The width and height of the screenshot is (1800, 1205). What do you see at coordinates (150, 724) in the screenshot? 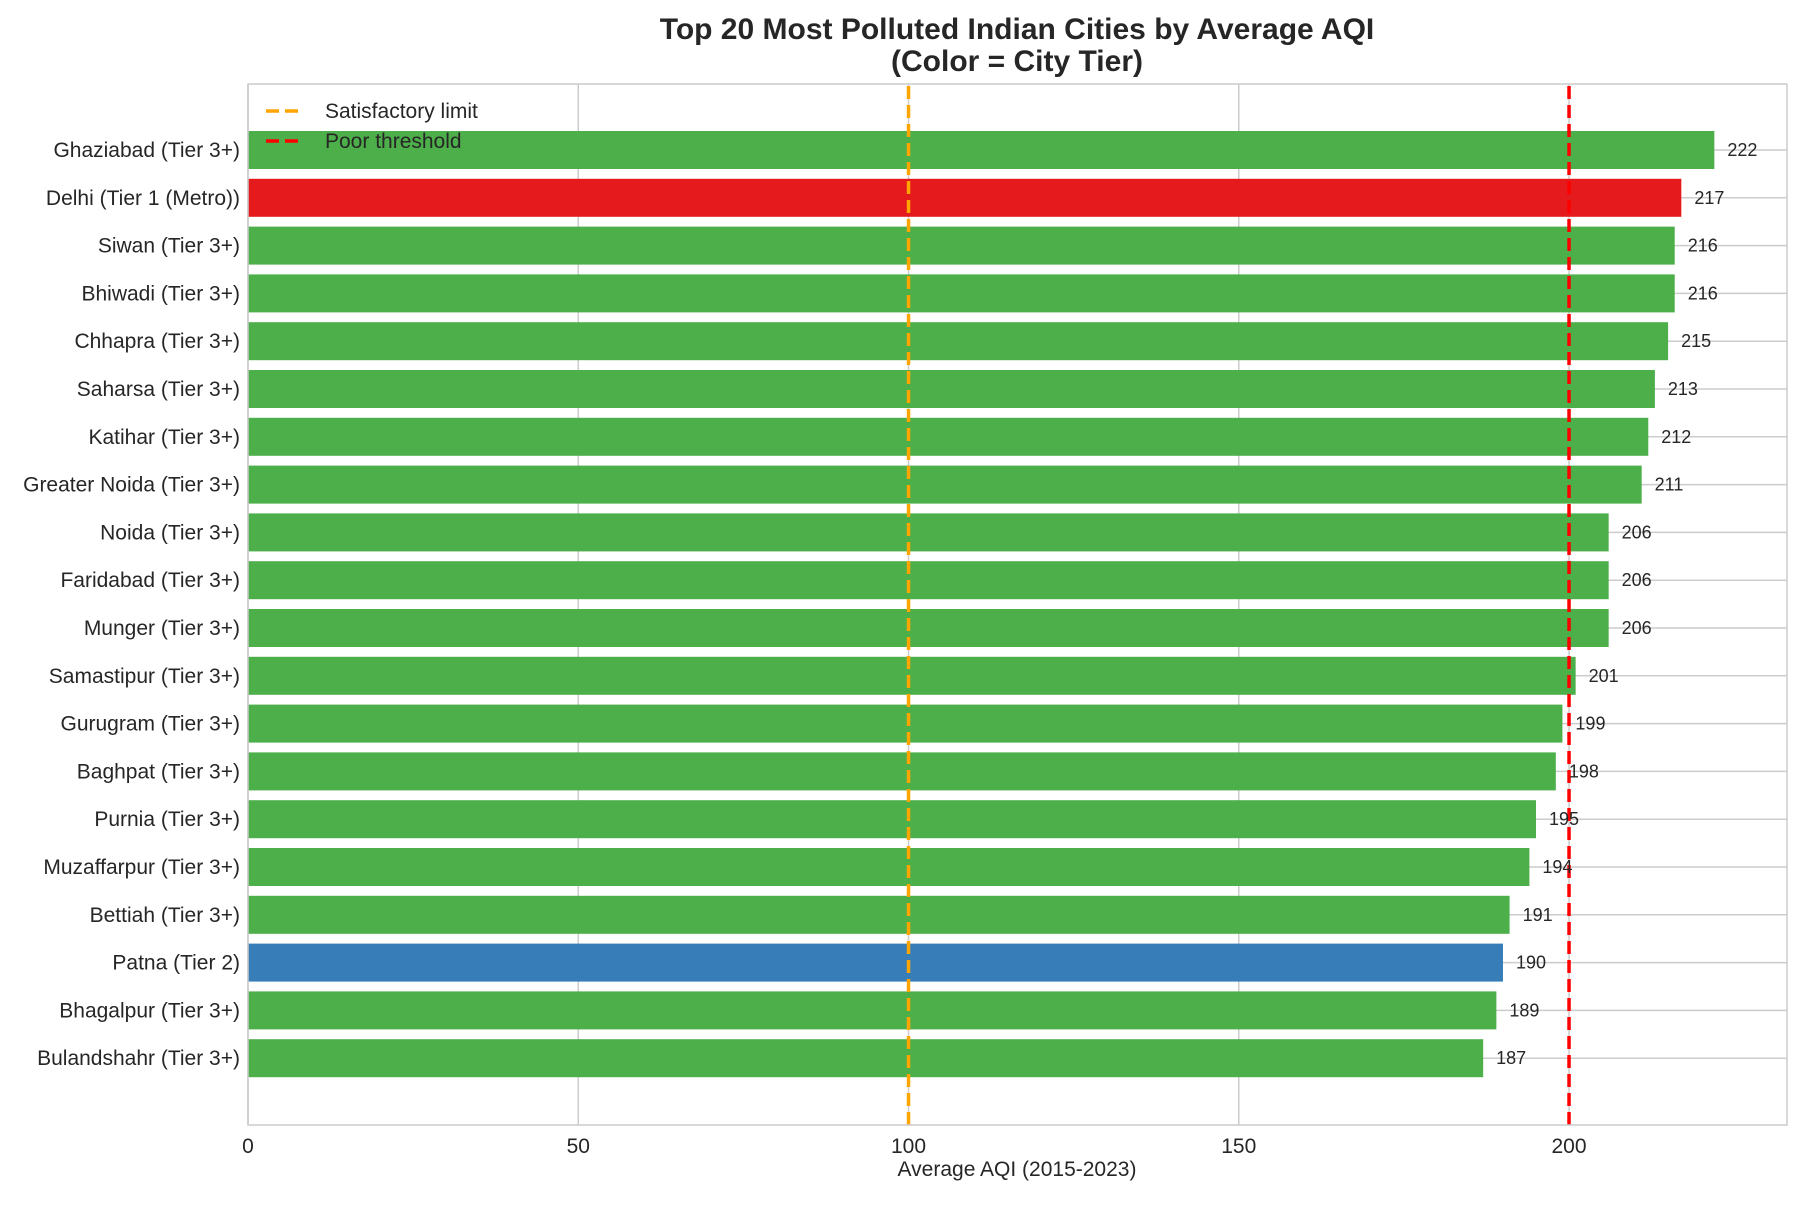
I see `y-tick-label: Gurugram (Tier 3+)` at bounding box center [150, 724].